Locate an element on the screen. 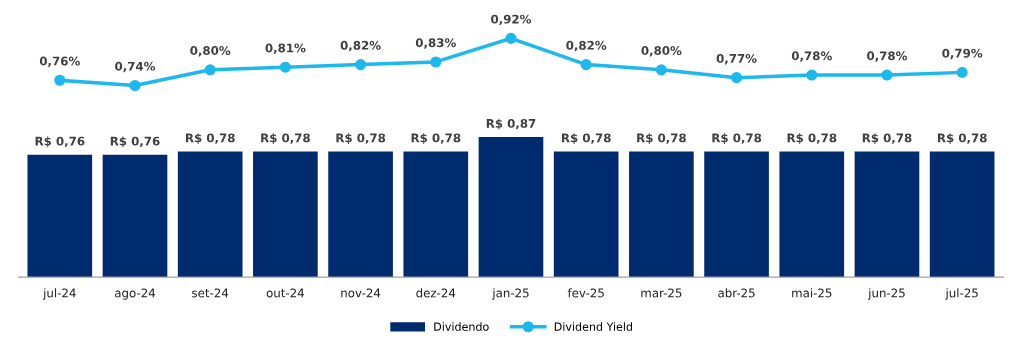 Image resolution: width=1024 pixels, height=343 pixels. x-tick-label: dez-24 is located at coordinates (436, 293).